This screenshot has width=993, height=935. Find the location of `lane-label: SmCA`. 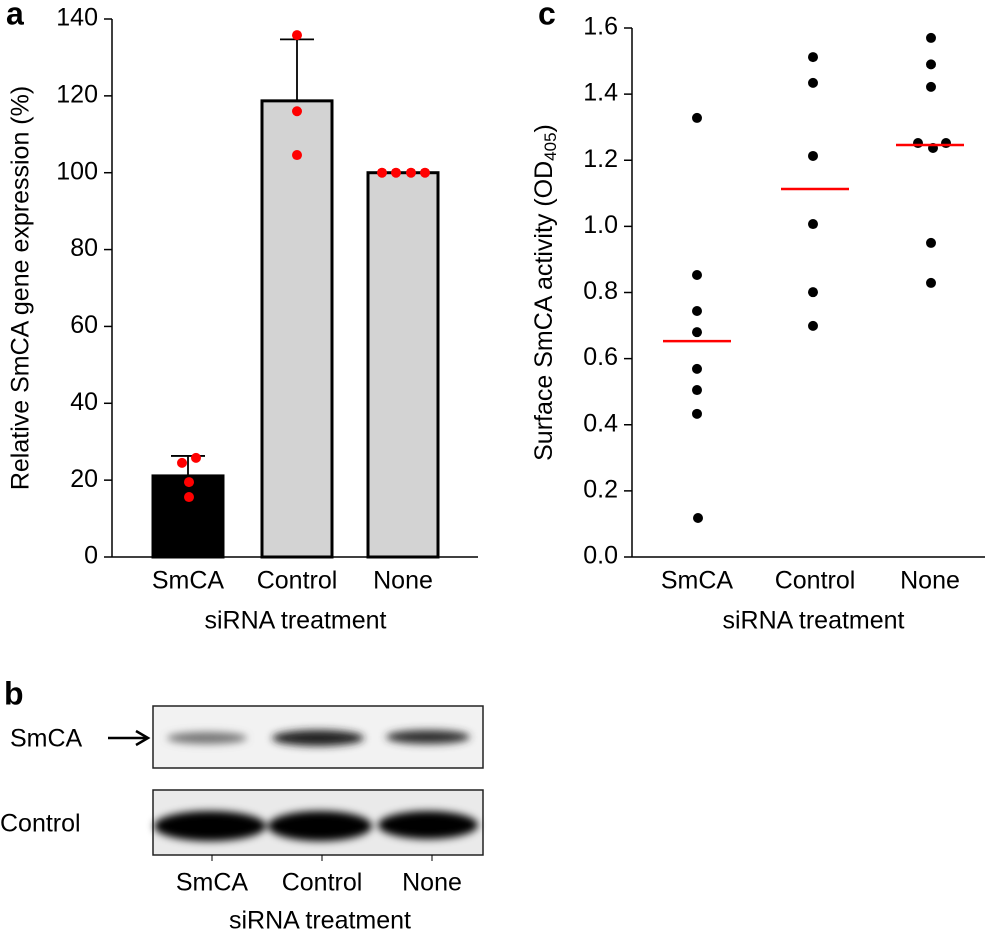

lane-label: SmCA is located at coordinates (212, 883).